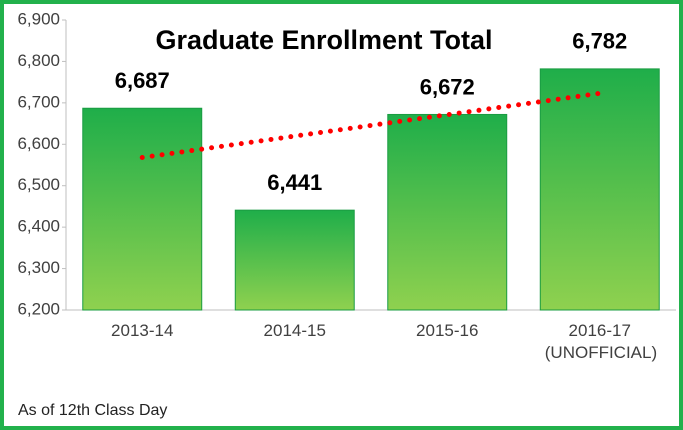 Image resolution: width=683 pixels, height=430 pixels. What do you see at coordinates (294, 182) in the screenshot?
I see `value-label: 6,441` at bounding box center [294, 182].